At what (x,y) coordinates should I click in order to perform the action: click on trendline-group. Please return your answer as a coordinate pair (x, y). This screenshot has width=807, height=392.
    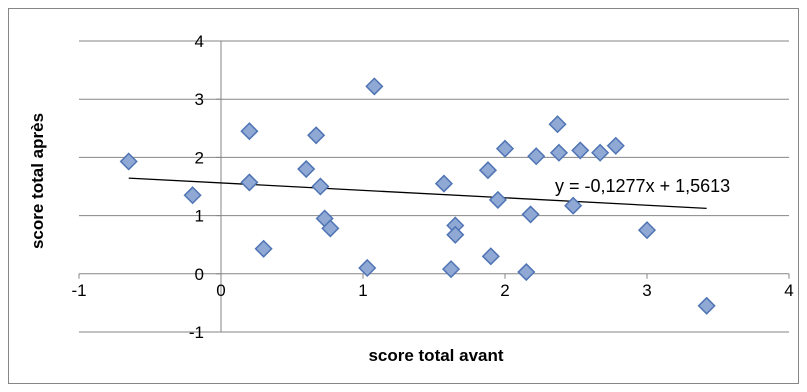
    Looking at the image, I should click on (417, 193).